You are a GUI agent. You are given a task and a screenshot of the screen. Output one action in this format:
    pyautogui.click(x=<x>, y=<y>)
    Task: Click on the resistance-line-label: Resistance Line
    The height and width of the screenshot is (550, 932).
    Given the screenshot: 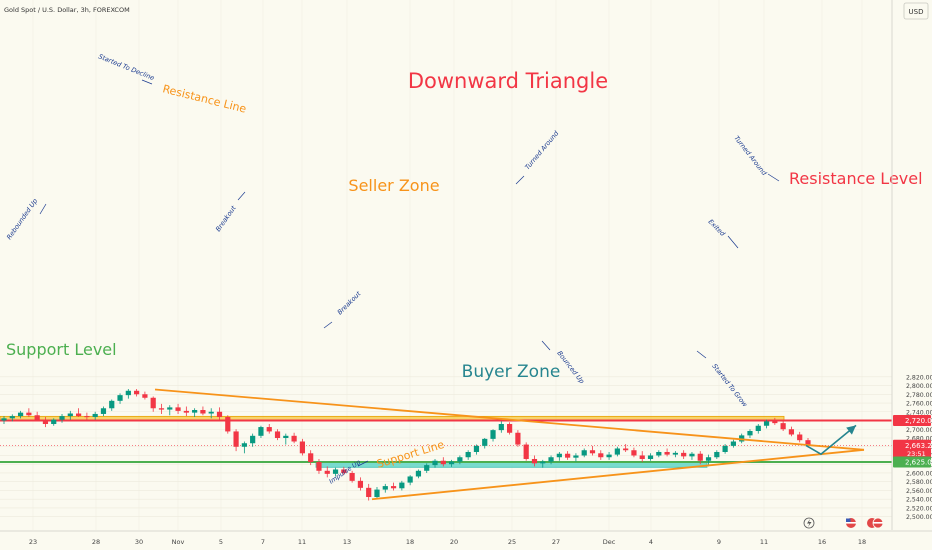 What is the action you would take?
    pyautogui.click(x=204, y=98)
    